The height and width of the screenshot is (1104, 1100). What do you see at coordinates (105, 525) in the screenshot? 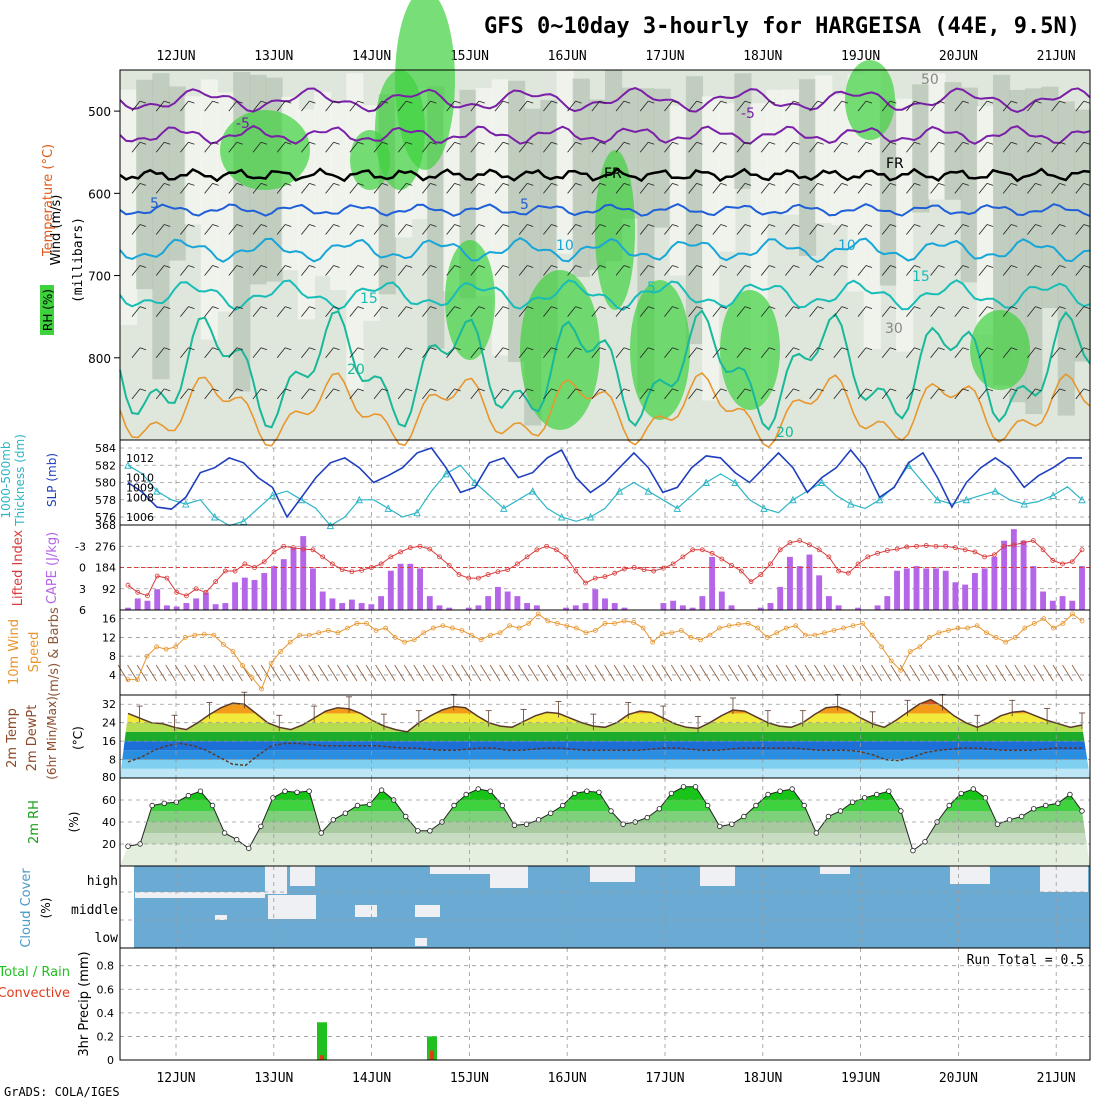
I see `cape-tick-label: 368` at bounding box center [105, 525].